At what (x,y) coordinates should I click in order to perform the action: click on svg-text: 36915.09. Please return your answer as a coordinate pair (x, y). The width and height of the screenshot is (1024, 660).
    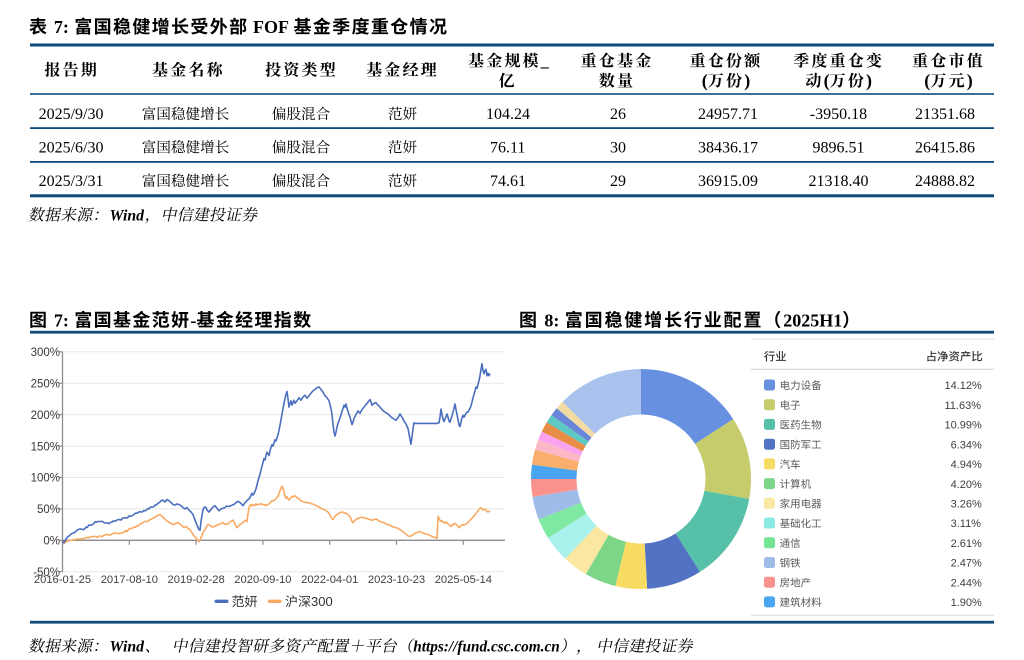
    Looking at the image, I should click on (728, 181).